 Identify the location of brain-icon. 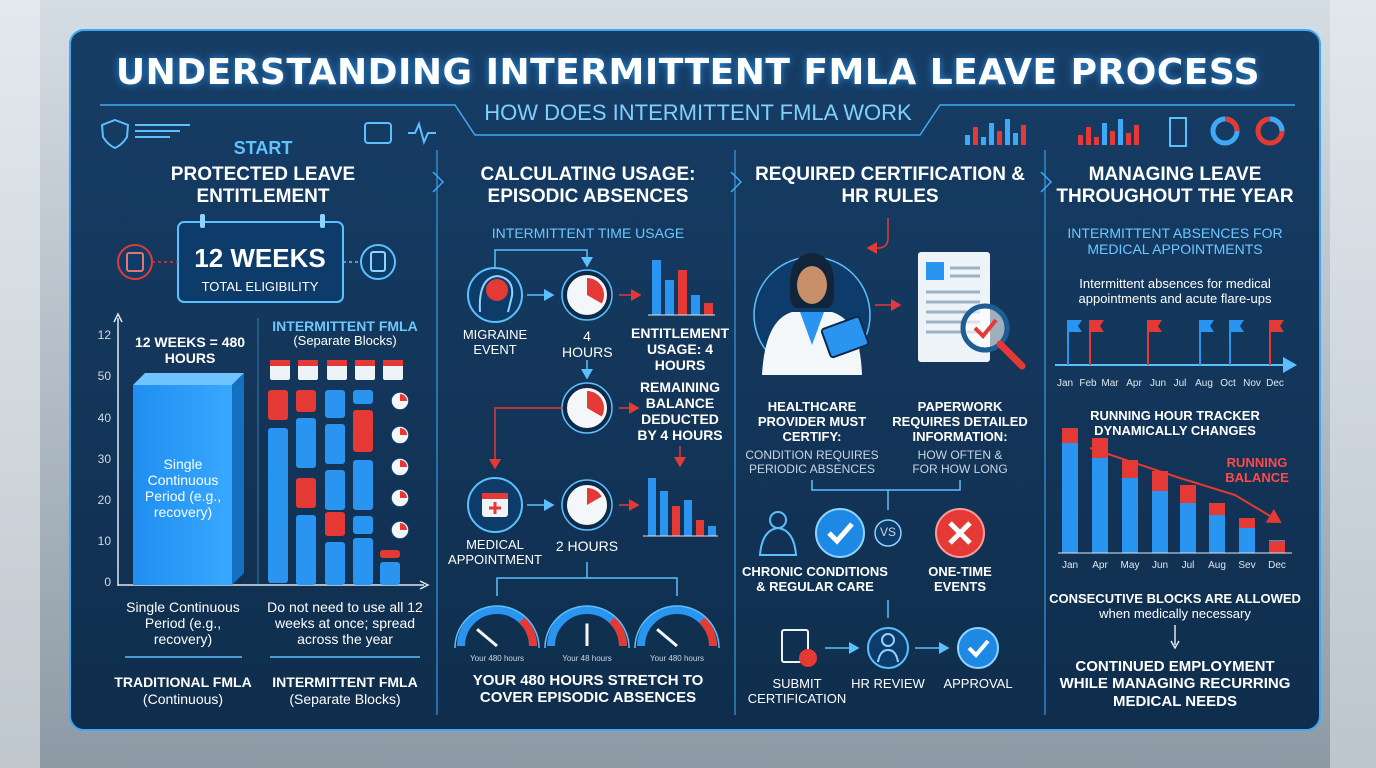
(497, 290).